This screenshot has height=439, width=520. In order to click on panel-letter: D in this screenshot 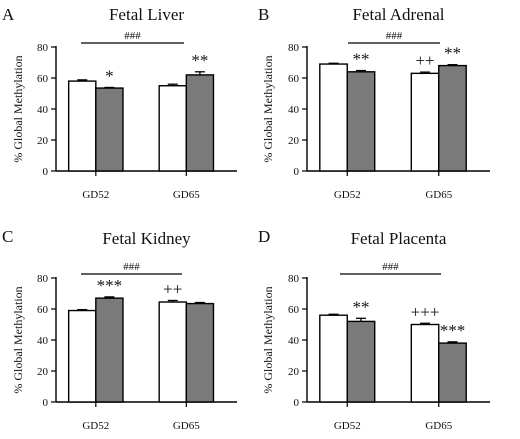, I will do `click(264, 236)`.